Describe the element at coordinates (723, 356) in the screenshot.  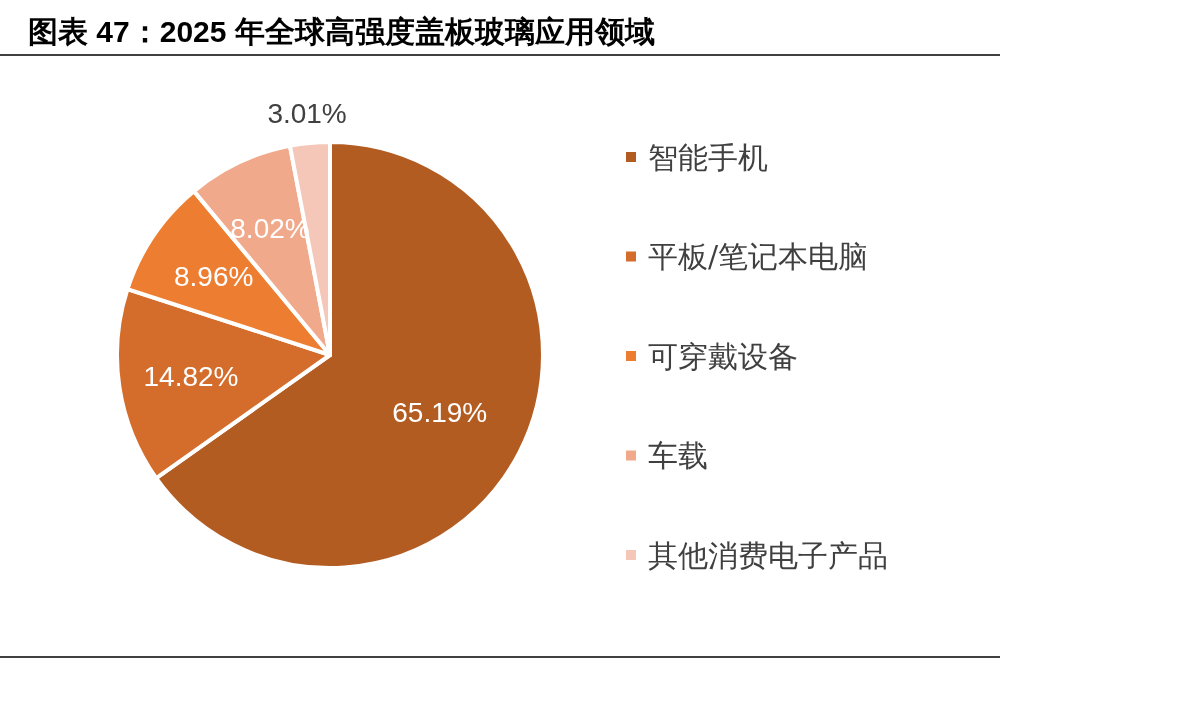
I see `legend-label: 可穿戴设备` at that location.